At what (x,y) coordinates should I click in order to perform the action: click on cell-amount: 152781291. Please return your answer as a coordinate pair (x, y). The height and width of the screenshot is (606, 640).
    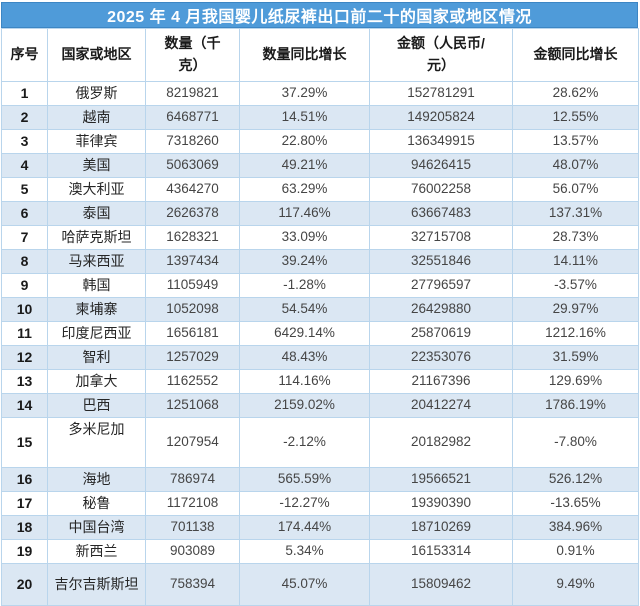
    Looking at the image, I should click on (441, 93).